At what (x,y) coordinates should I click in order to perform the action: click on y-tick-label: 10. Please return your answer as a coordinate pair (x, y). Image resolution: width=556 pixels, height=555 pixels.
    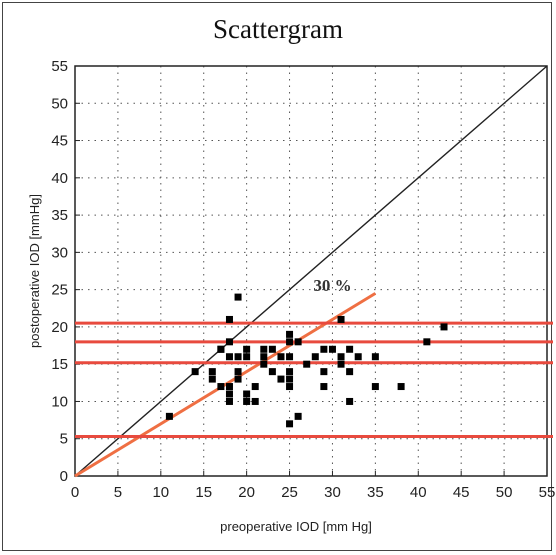
    Looking at the image, I should click on (59, 401).